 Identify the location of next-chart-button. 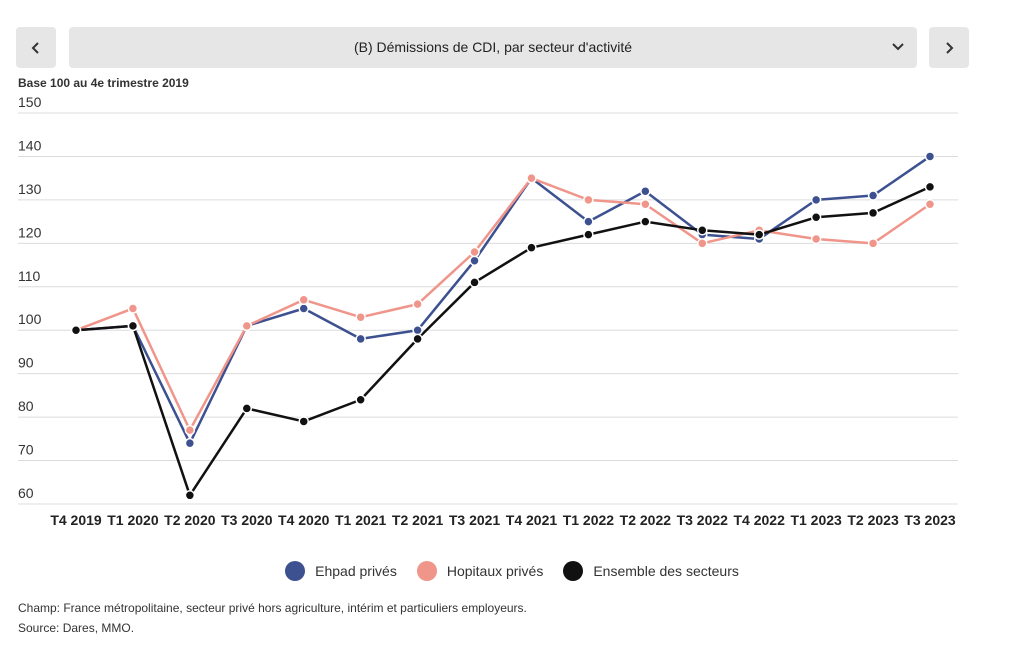
(949, 47).